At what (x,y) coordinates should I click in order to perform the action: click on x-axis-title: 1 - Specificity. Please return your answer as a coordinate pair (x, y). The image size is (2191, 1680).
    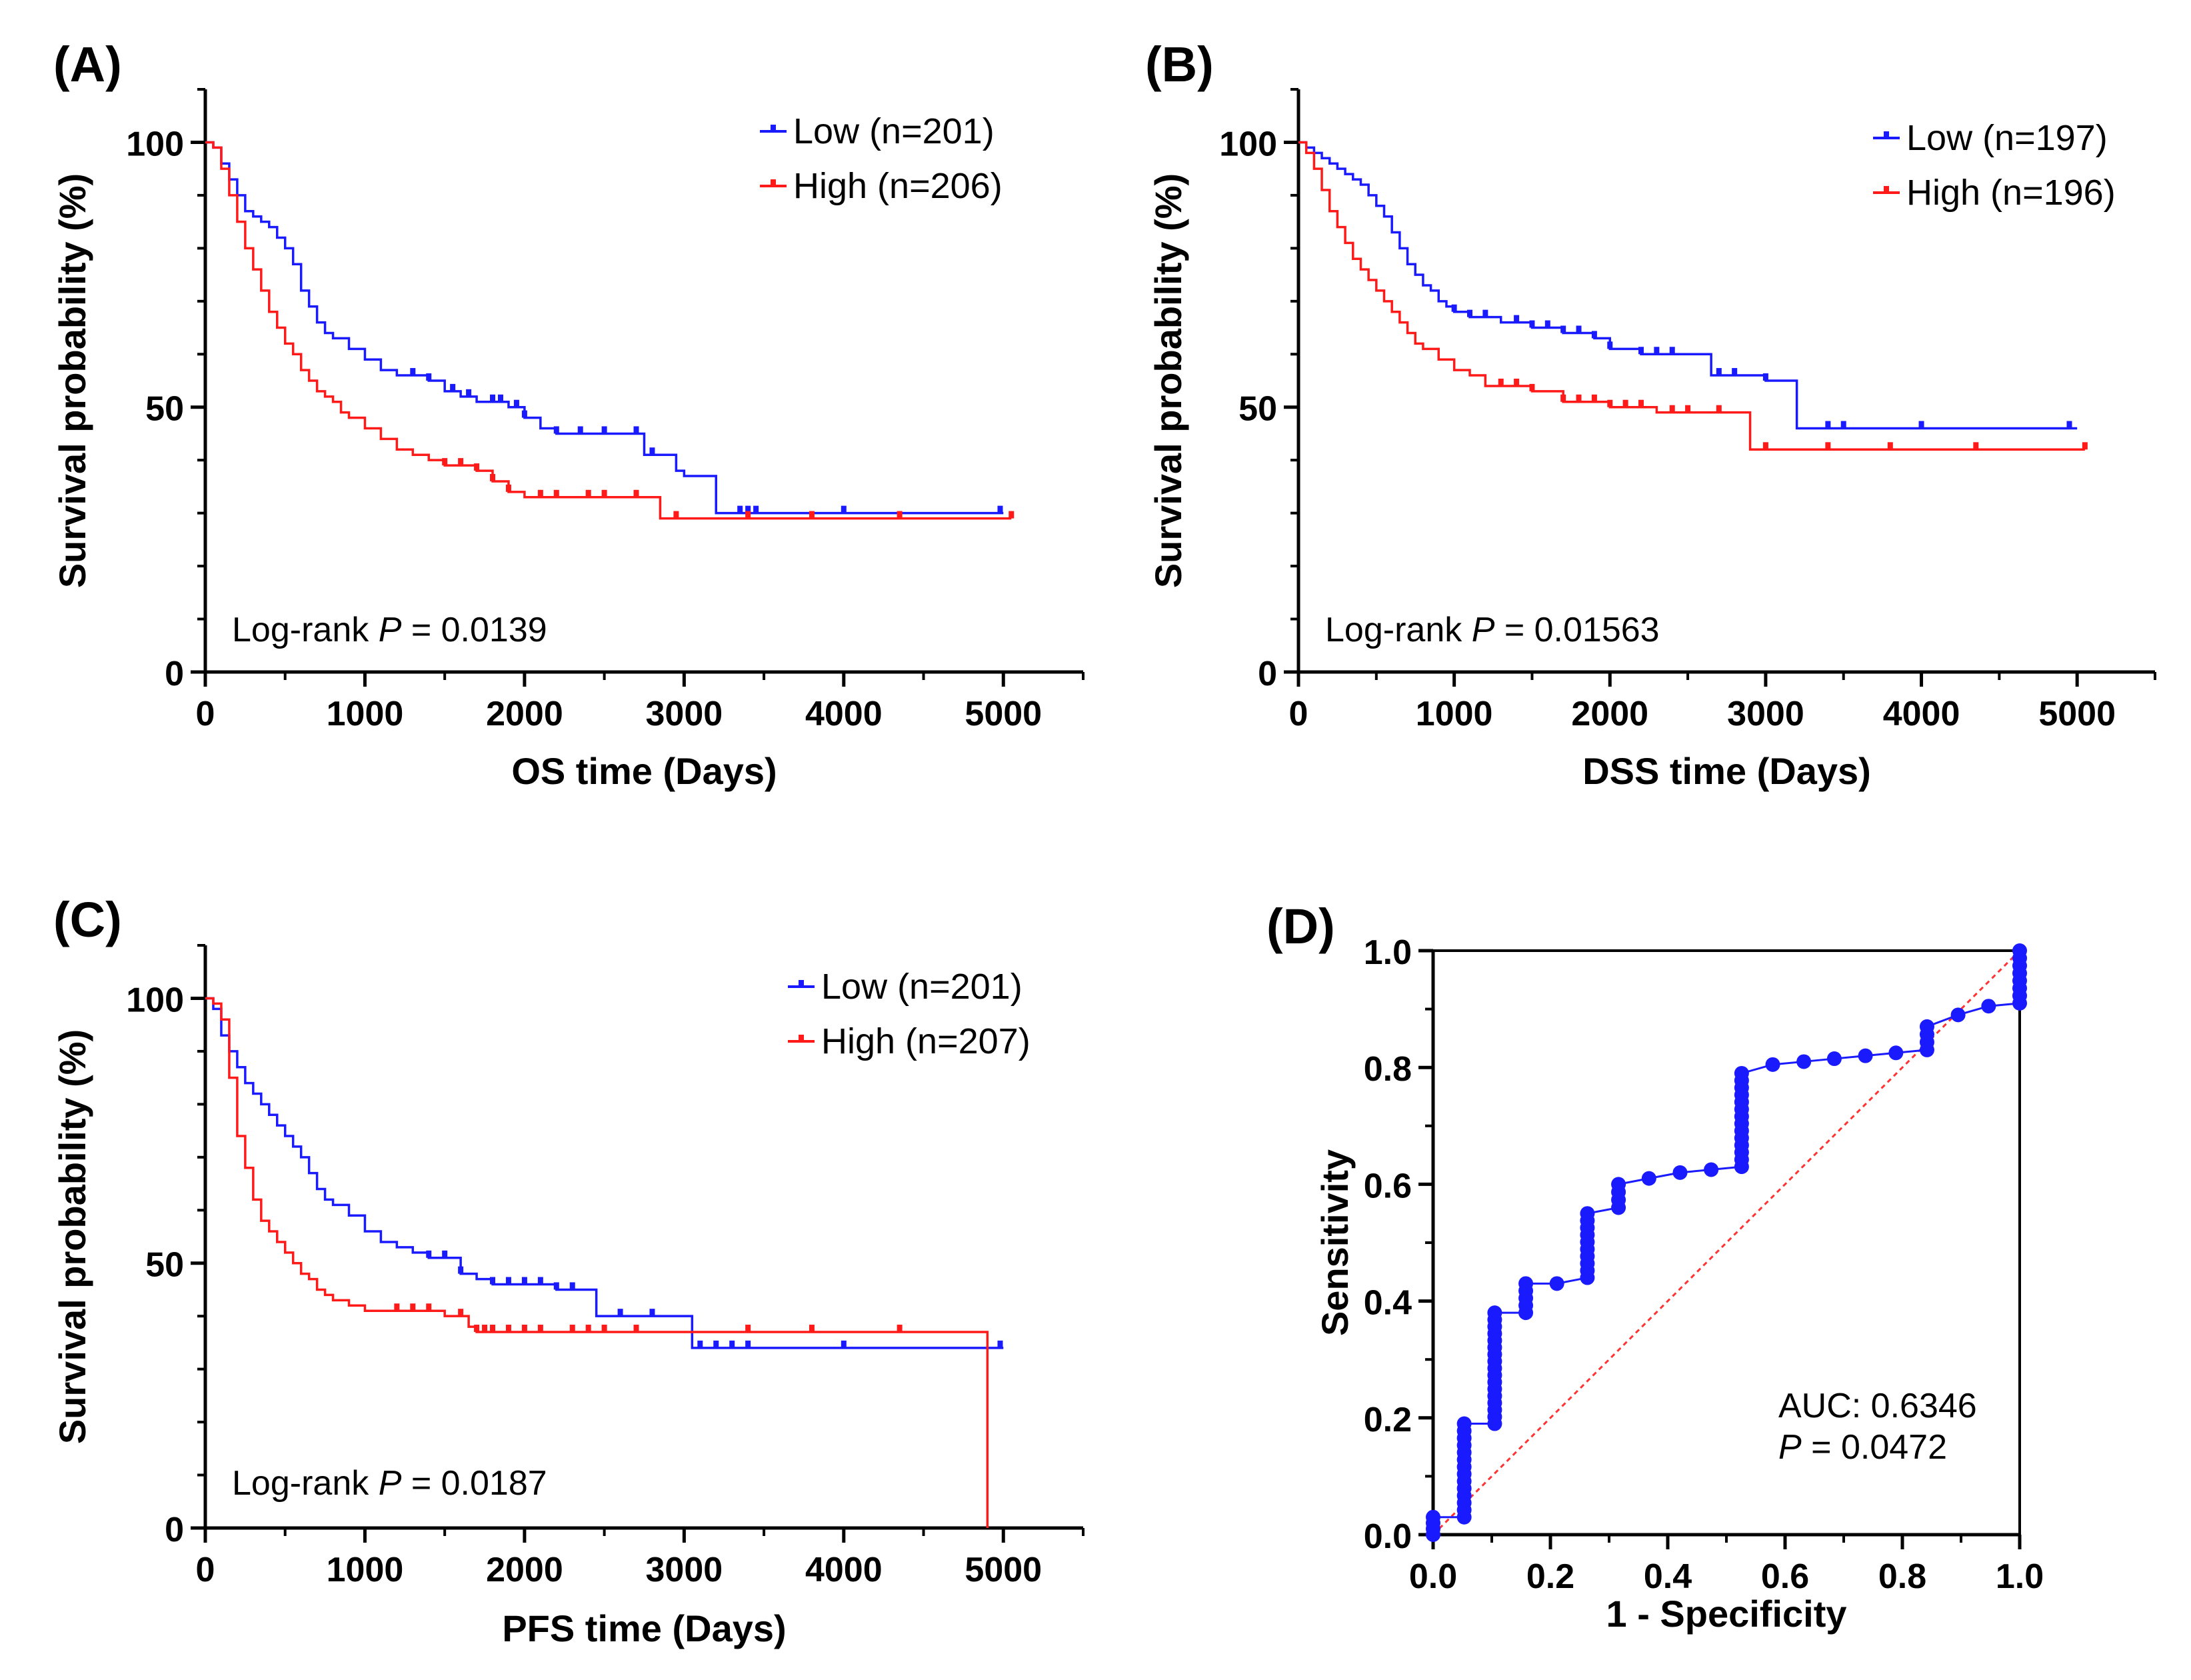
    Looking at the image, I should click on (1726, 1614).